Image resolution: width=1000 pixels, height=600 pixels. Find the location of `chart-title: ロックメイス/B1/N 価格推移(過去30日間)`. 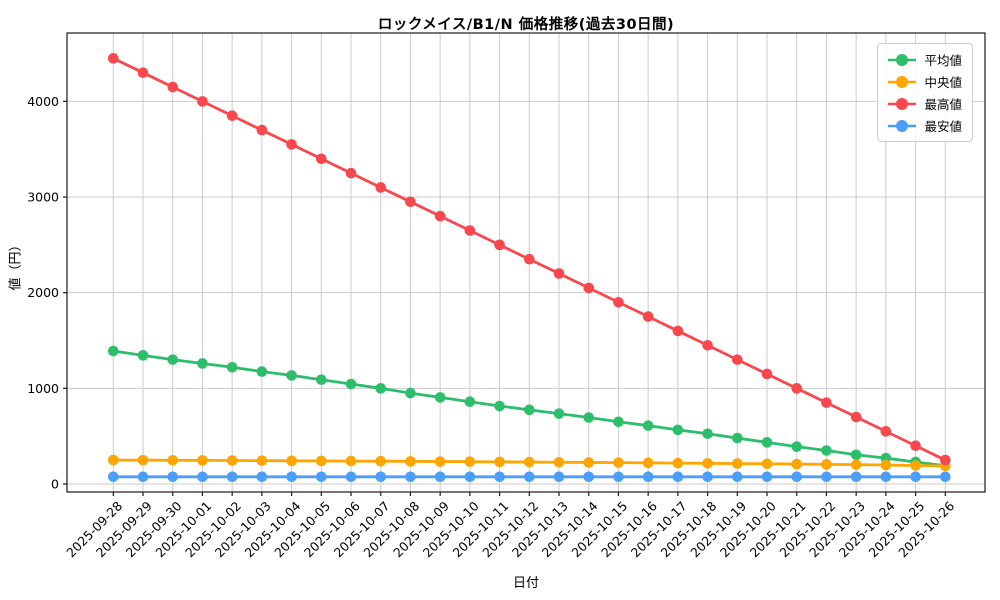

chart-title: ロックメイス/B1/N 価格推移(過去30日間) is located at coordinates (526, 25).